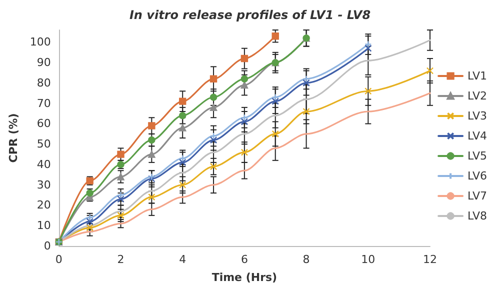  Describe the element at coordinates (43, 164) in the screenshot. I see `y-tick-label: 40` at that location.